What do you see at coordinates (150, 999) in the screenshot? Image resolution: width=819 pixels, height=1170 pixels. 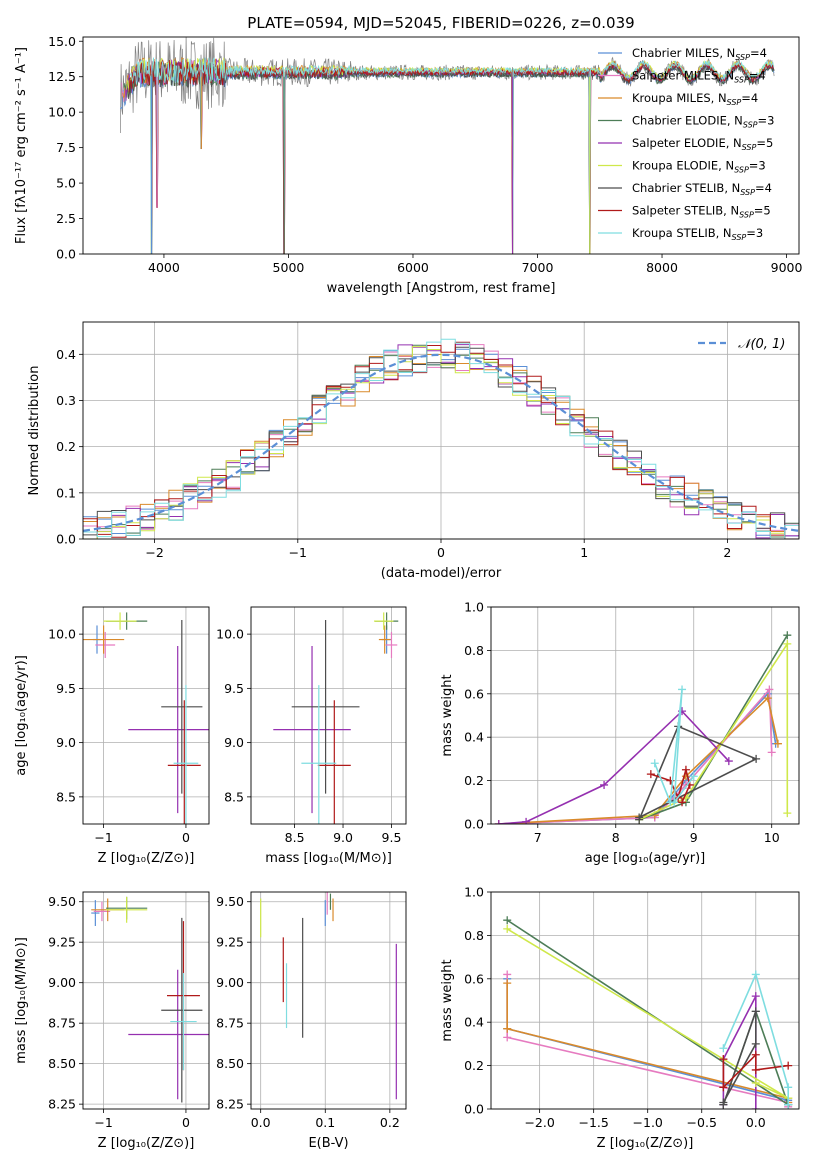 I see `mass-vs-z-errorbars` at bounding box center [150, 999].